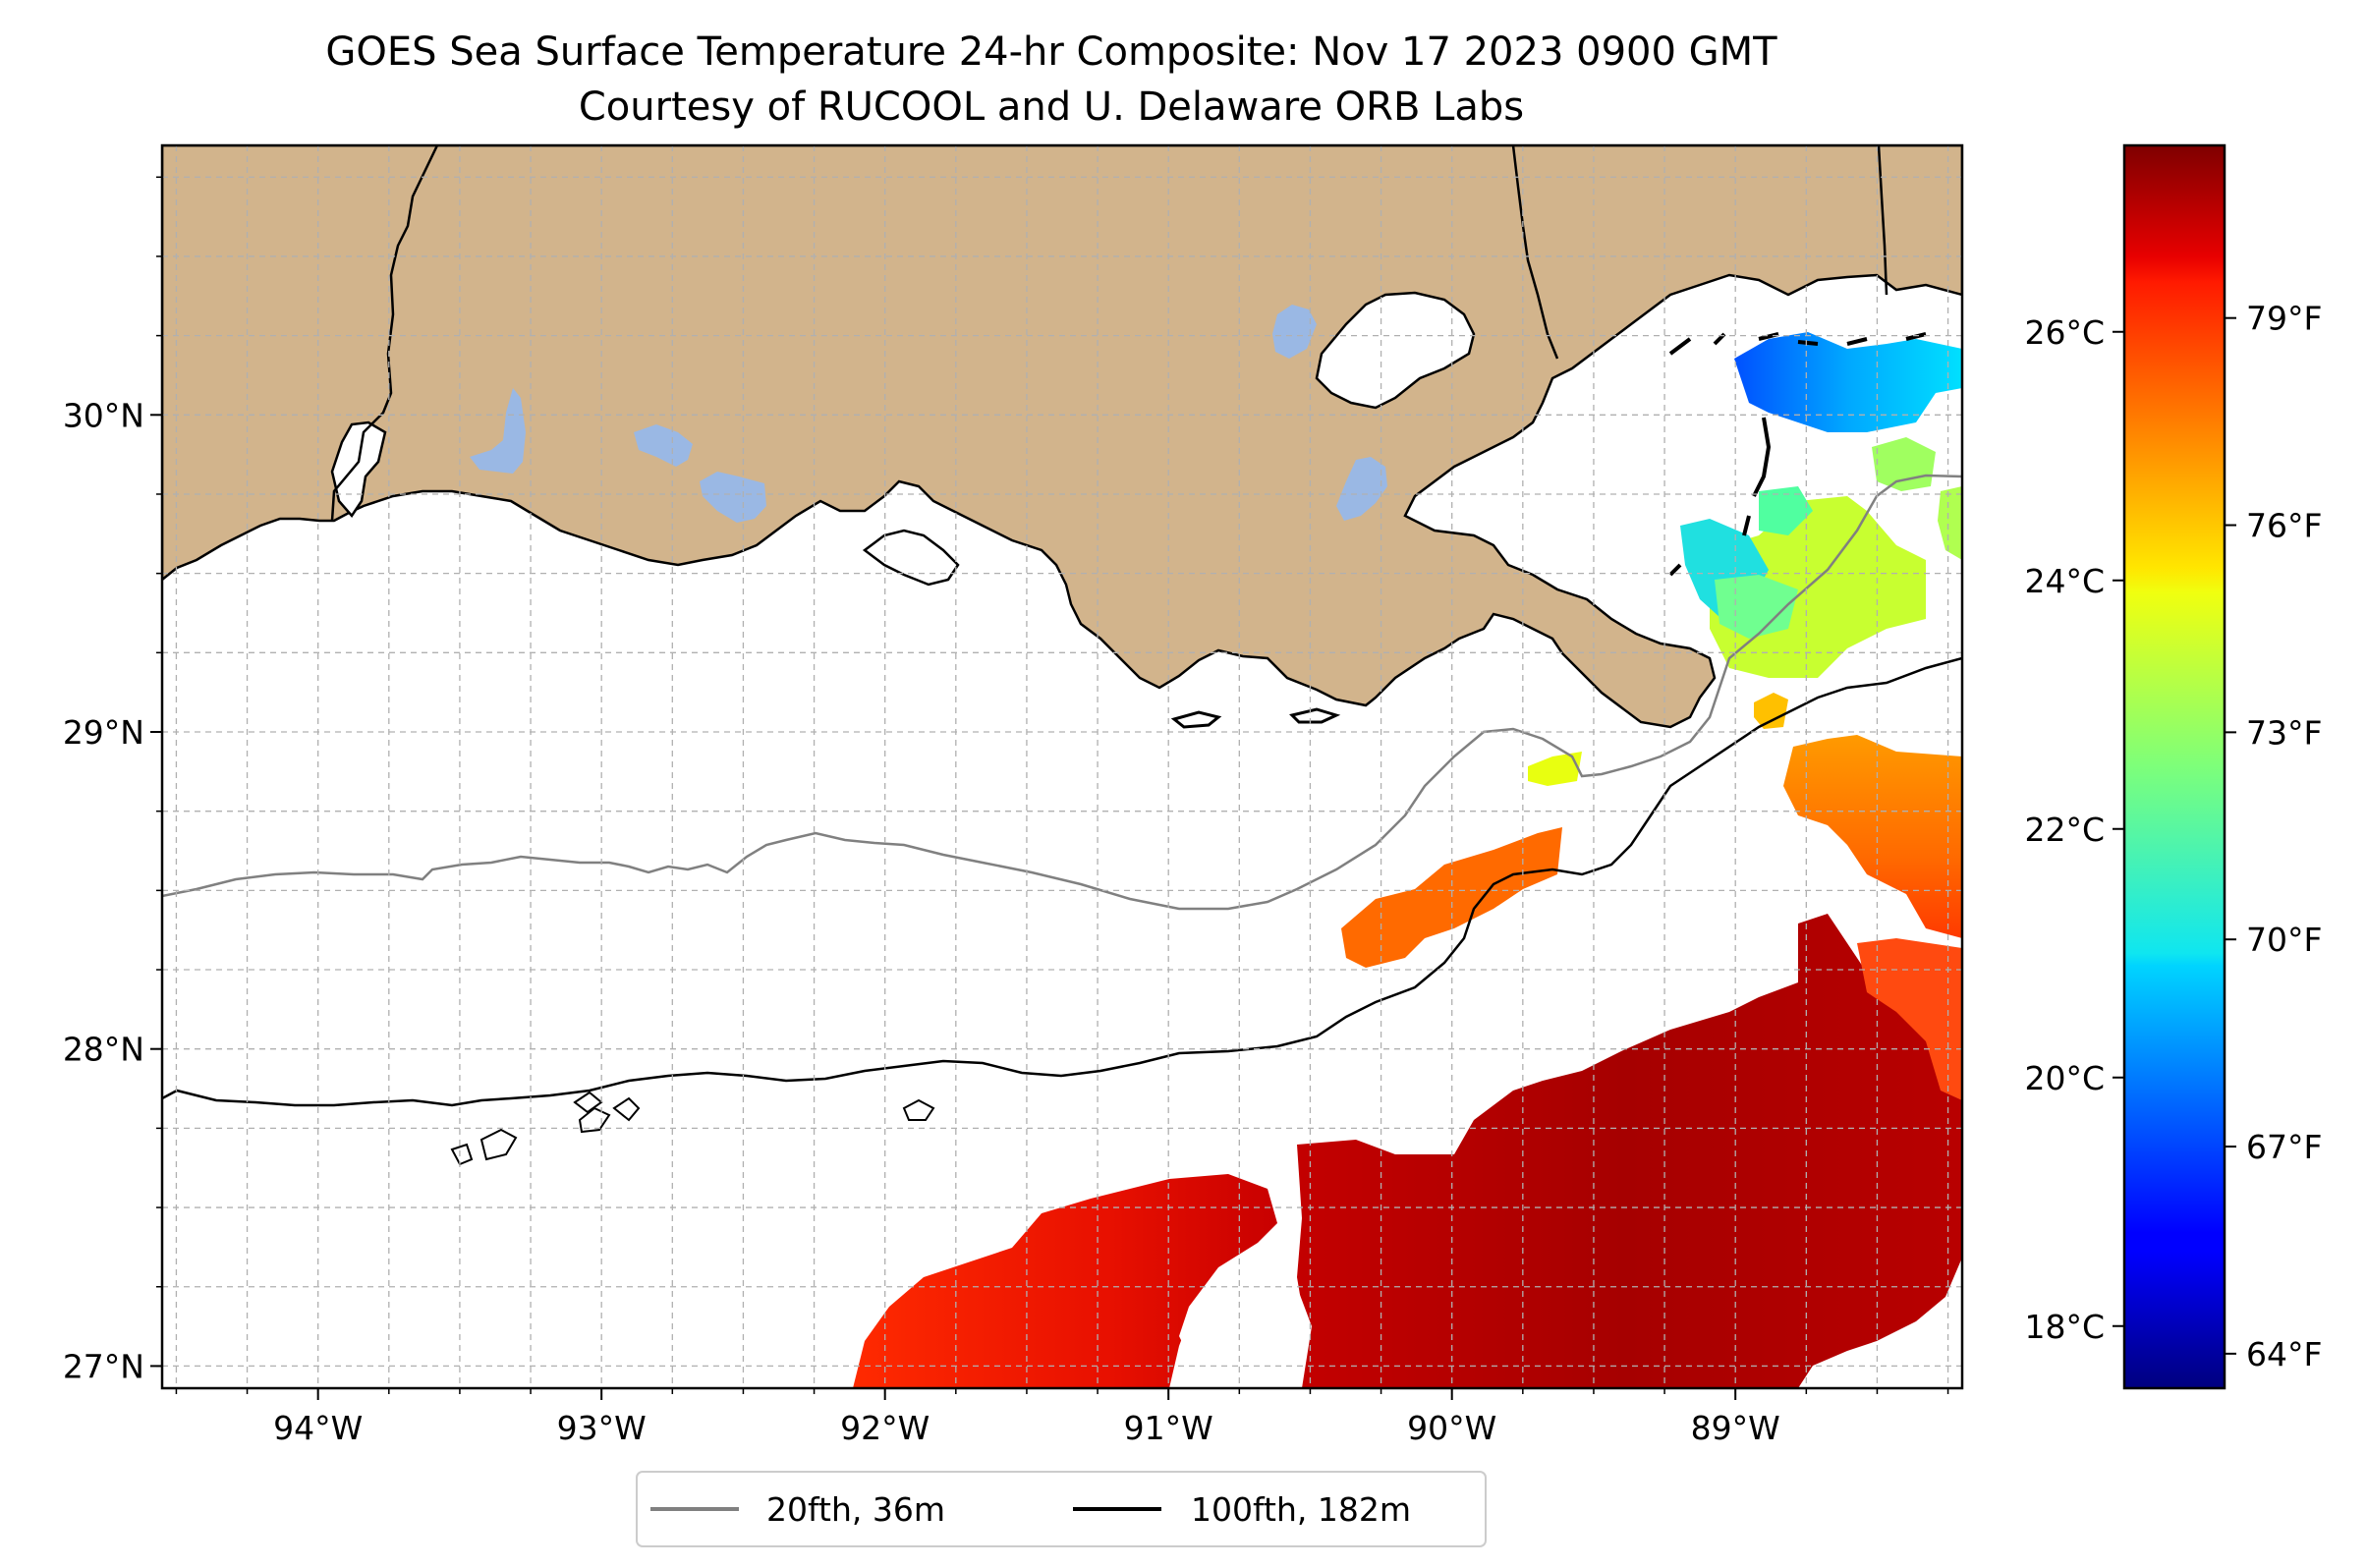 The height and width of the screenshot is (1568, 2367). Describe the element at coordinates (1452, 1428) in the screenshot. I see `tick-label-lon: 90°W` at that location.